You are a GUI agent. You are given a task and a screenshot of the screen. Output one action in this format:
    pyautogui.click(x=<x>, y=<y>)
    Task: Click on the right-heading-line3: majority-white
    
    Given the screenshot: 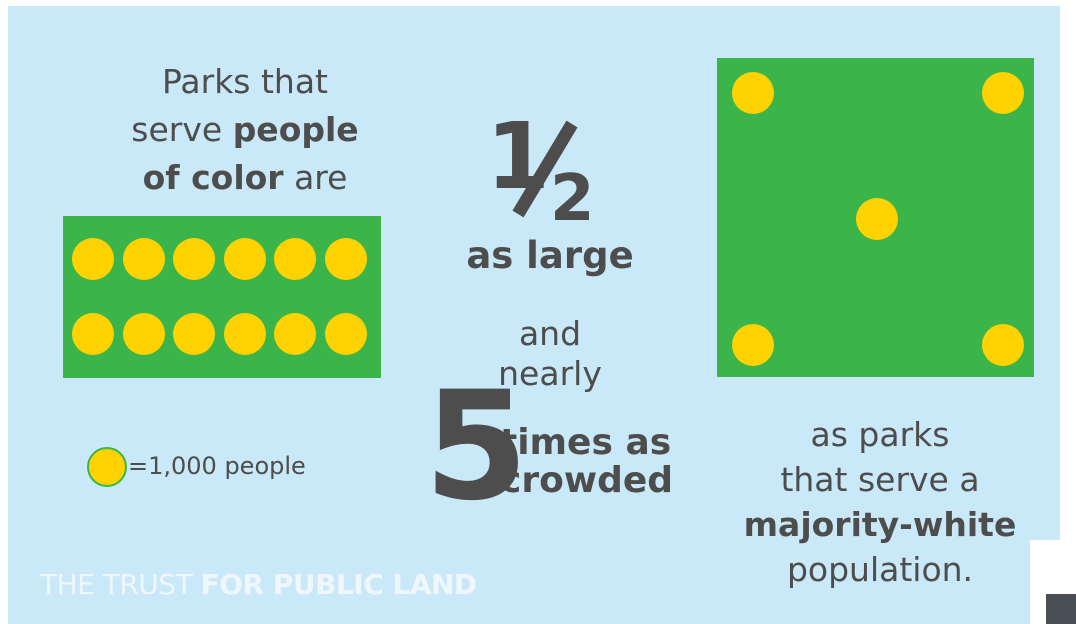 What is the action you would take?
    pyautogui.click(x=880, y=524)
    